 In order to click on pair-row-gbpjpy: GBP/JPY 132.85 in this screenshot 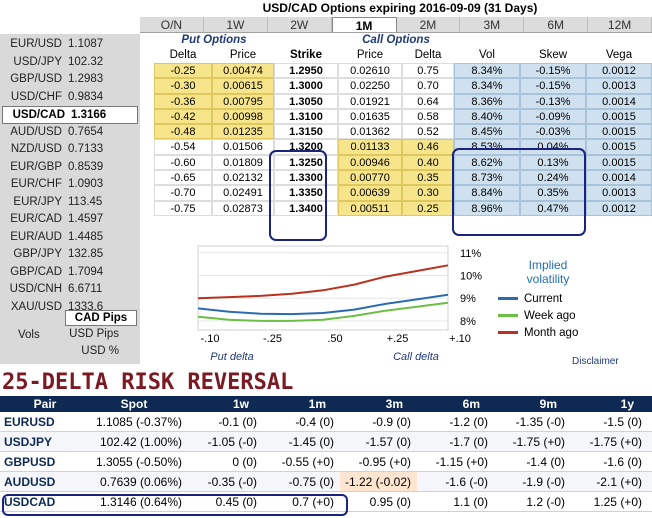, I will do `click(70, 255)`.